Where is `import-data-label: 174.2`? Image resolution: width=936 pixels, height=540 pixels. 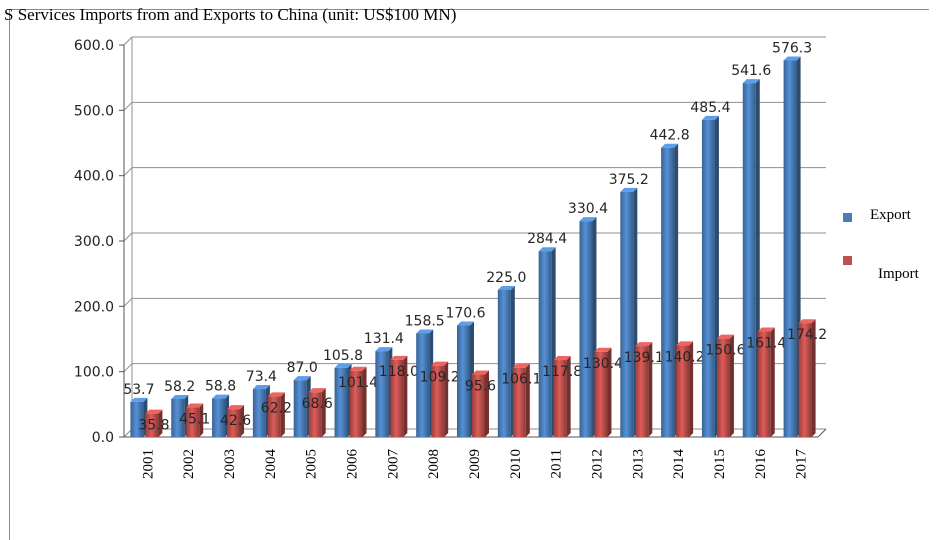
import-data-label: 174.2 is located at coordinates (807, 335).